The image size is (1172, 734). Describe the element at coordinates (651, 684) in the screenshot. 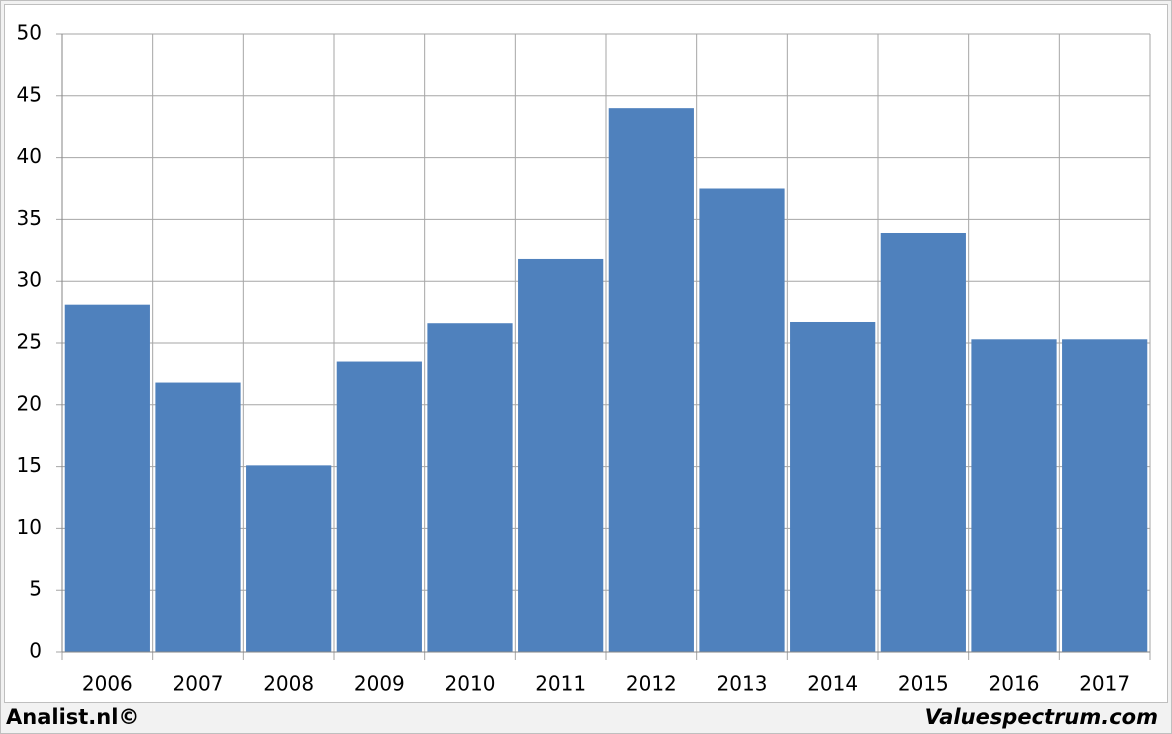

I see `x-tick-label: 2012` at that location.